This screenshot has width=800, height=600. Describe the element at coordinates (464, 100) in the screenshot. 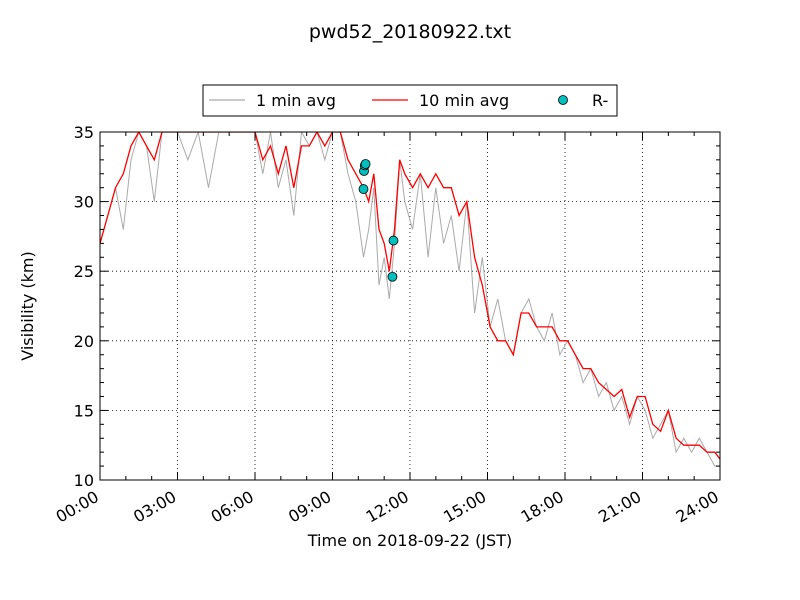

I see `legend-label-10min: 10 min avg` at that location.